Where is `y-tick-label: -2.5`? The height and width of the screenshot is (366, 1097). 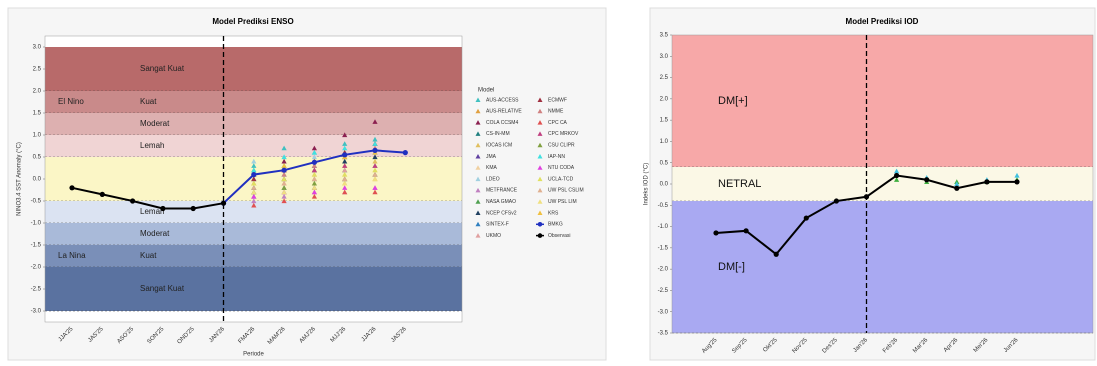 y-tick-label: -2.5 is located at coordinates (663, 291).